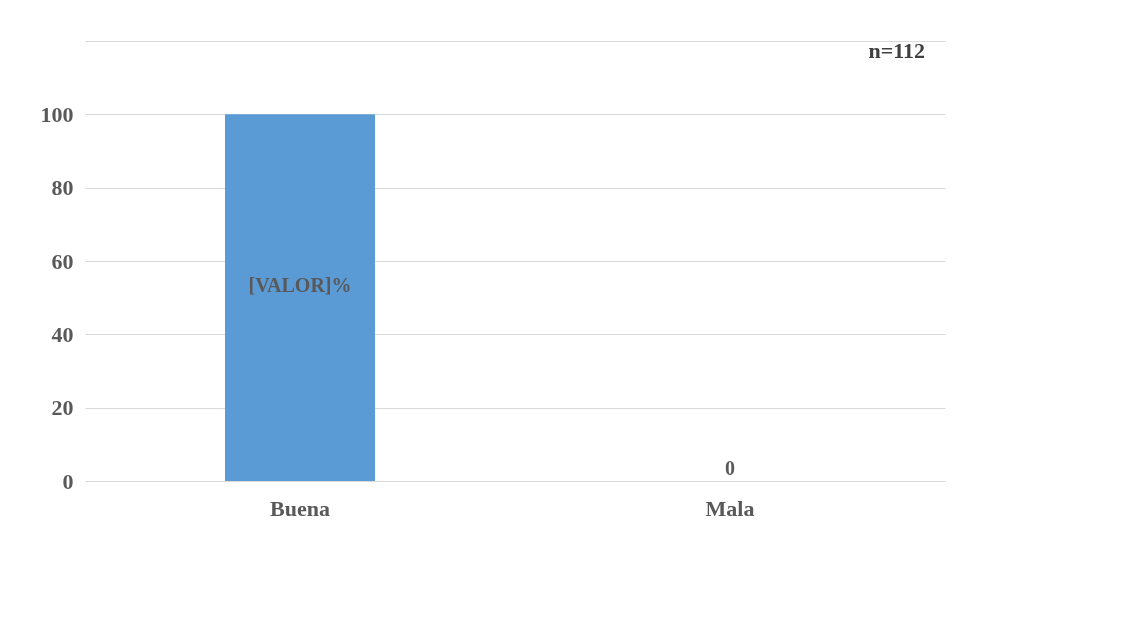  What do you see at coordinates (68, 481) in the screenshot?
I see `y-tick-label: 0` at bounding box center [68, 481].